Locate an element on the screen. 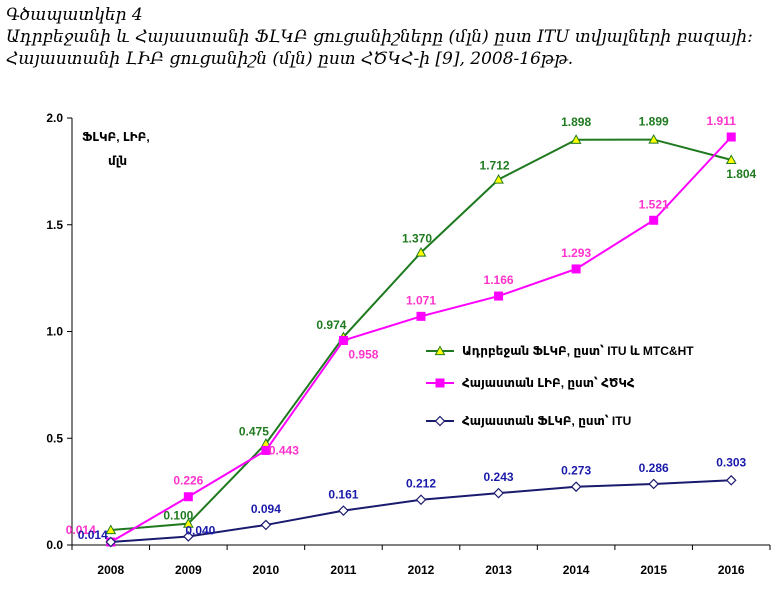 This screenshot has height=594, width=782. legend-label: Հայաստան ՖԼԿԲ, ըստ՝ ITU is located at coordinates (546, 421).